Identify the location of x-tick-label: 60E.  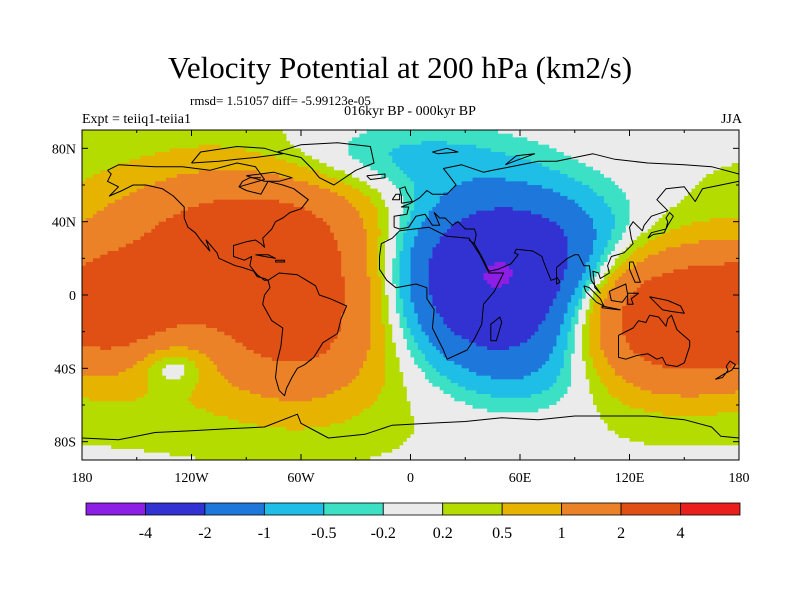
(520, 478).